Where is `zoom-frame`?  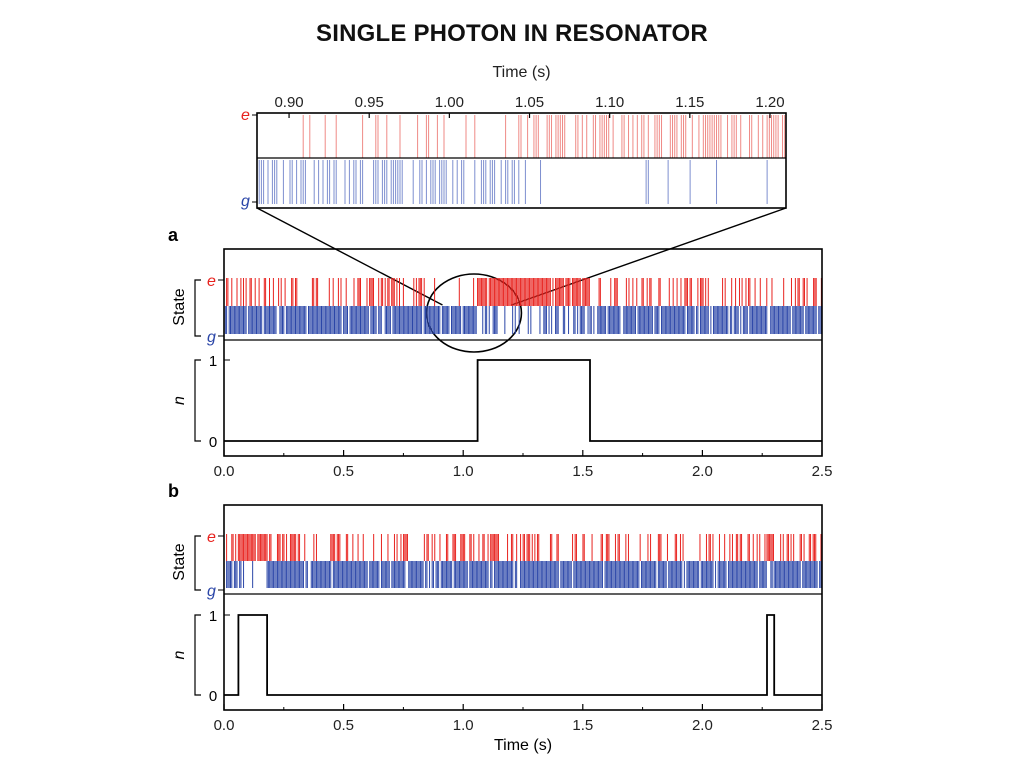 zoom-frame is located at coordinates (521, 160).